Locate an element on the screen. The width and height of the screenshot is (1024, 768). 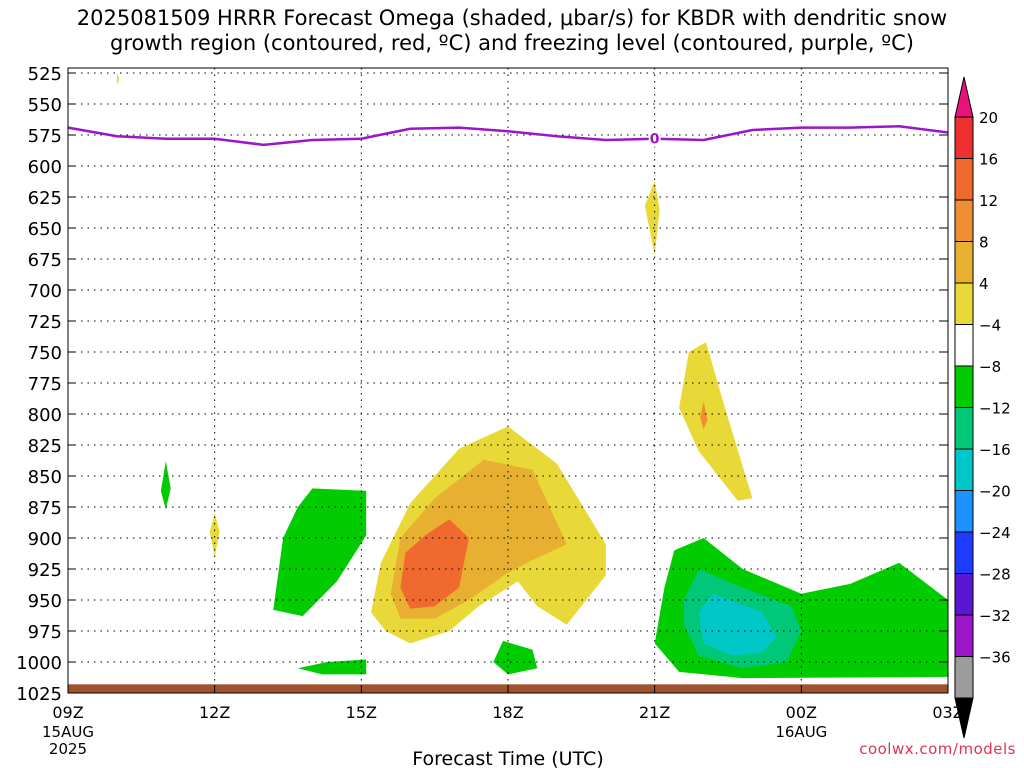
colorbar-label: −24 is located at coordinates (995, 533).